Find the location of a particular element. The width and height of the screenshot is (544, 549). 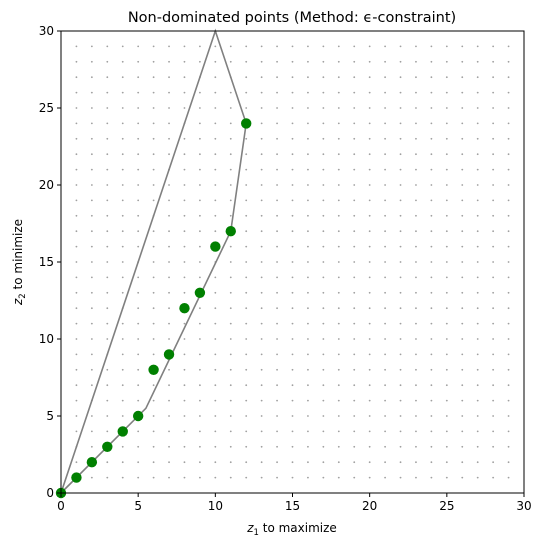

y-axis-label: z2 to minimize is located at coordinates (19, 262).